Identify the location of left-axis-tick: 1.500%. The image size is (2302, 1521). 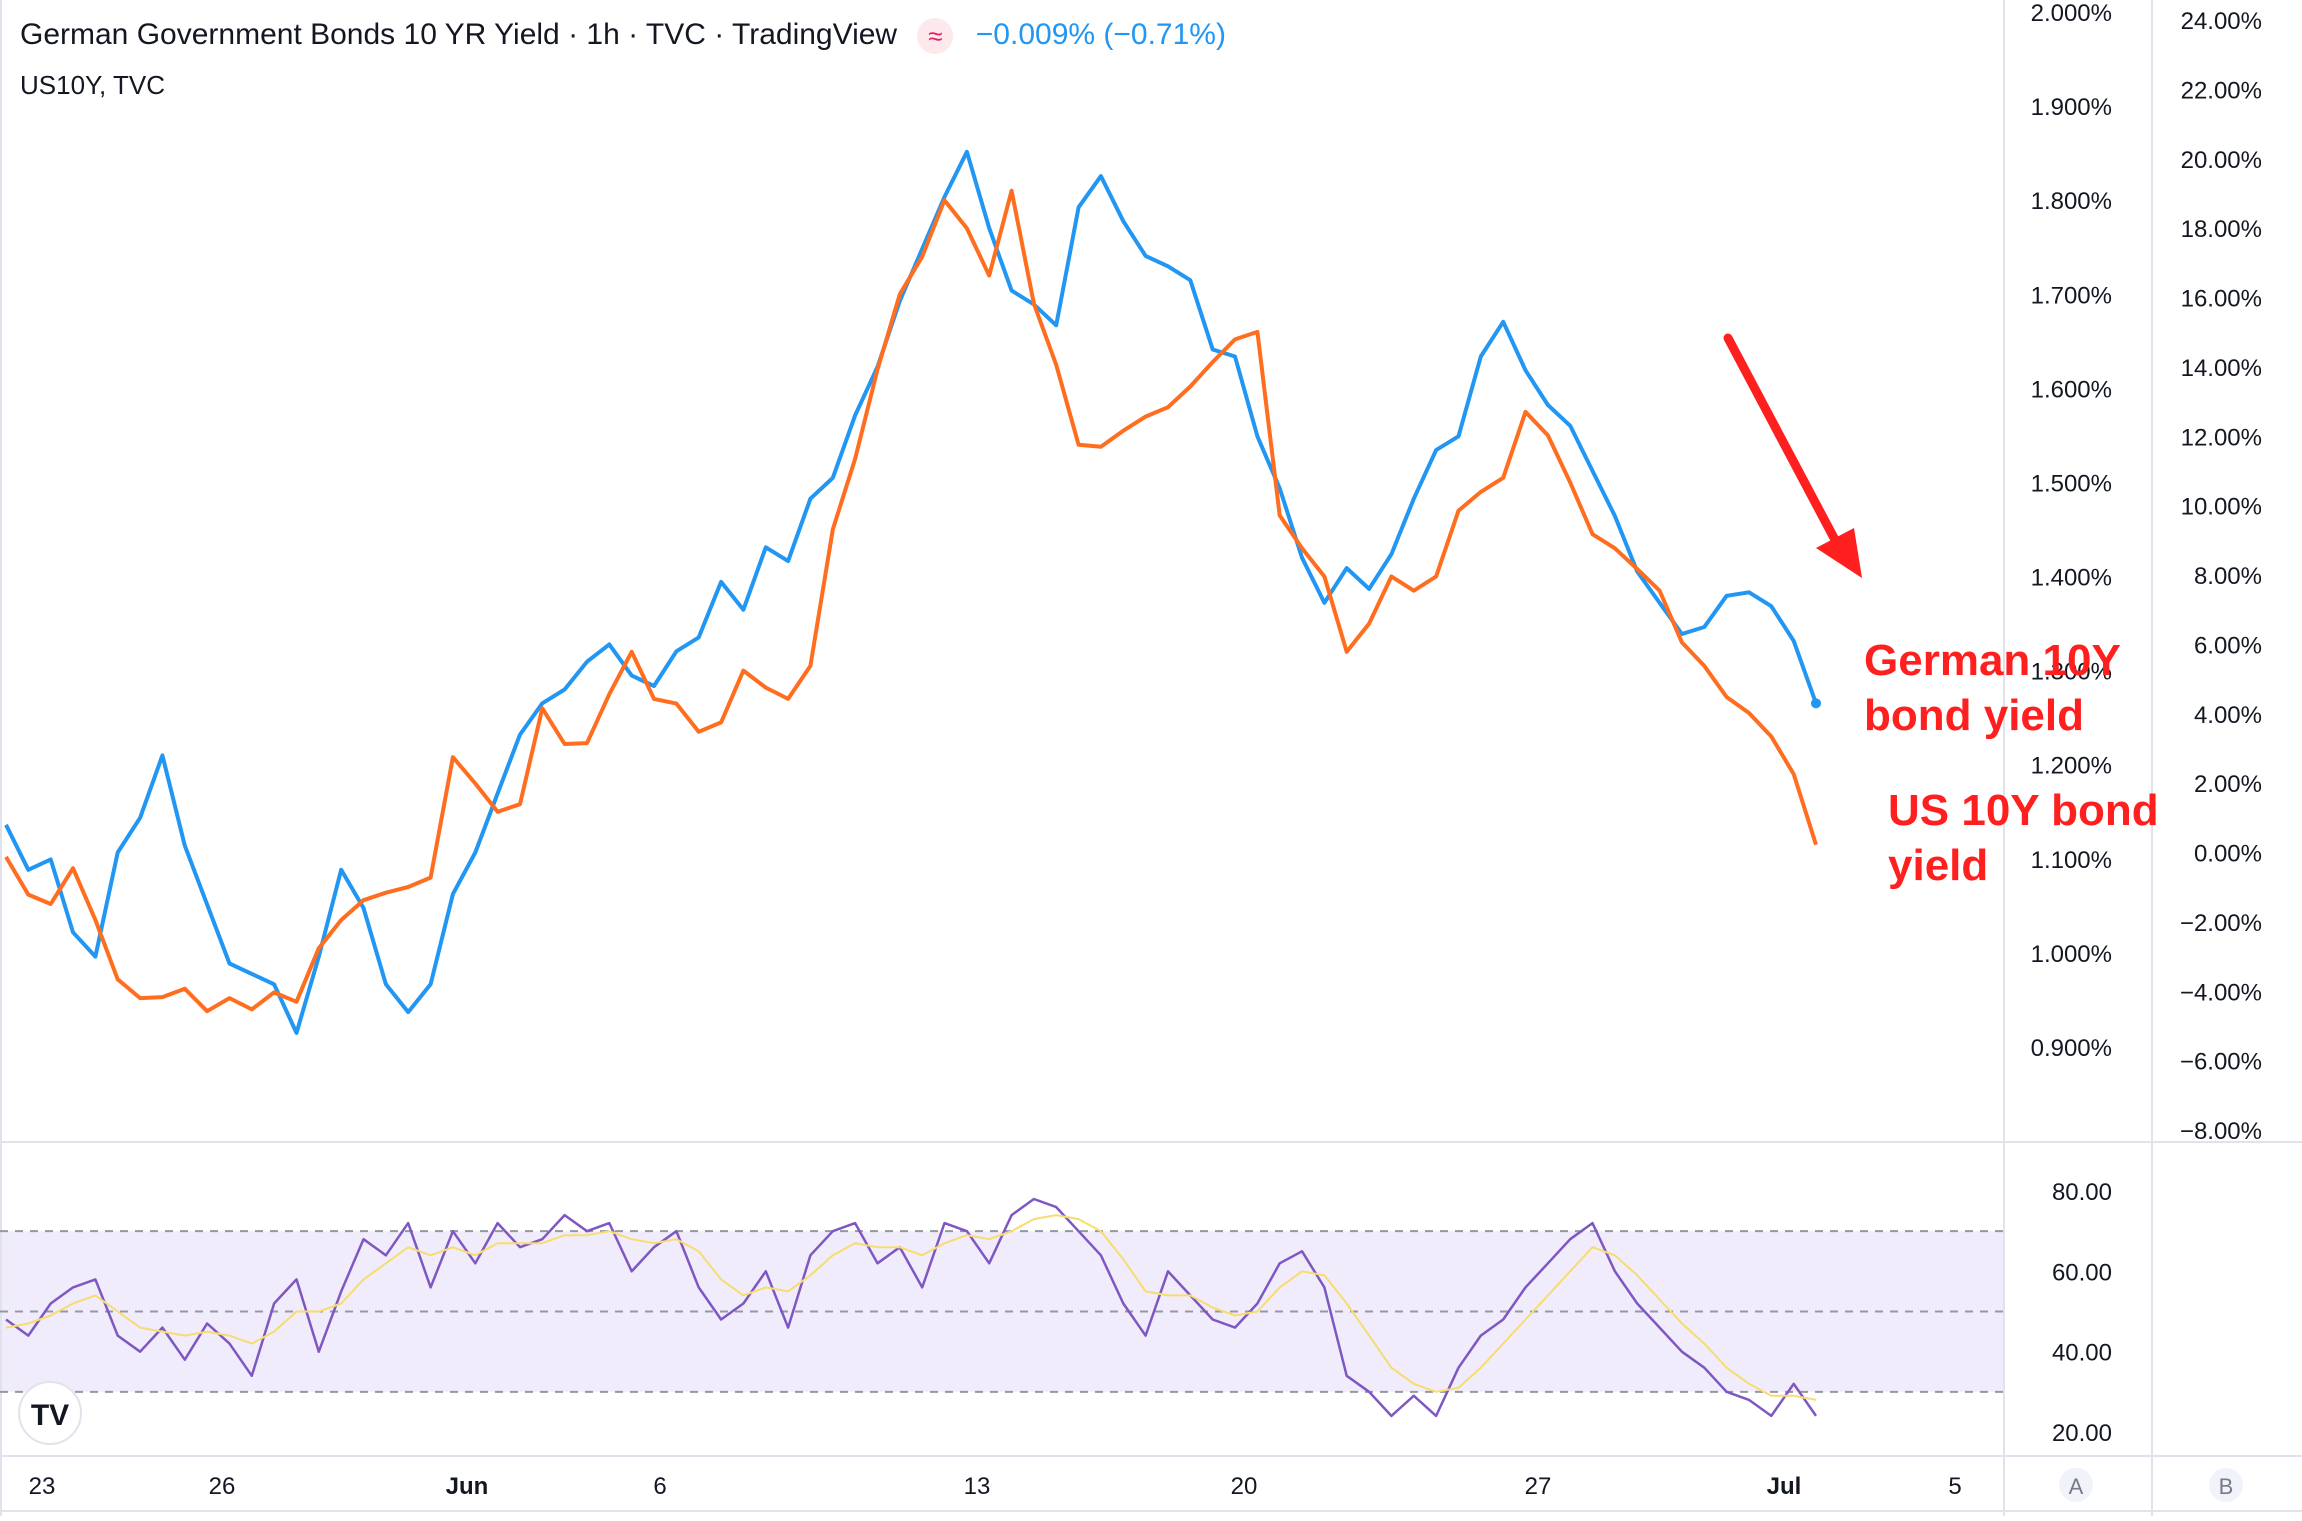
(2071, 483).